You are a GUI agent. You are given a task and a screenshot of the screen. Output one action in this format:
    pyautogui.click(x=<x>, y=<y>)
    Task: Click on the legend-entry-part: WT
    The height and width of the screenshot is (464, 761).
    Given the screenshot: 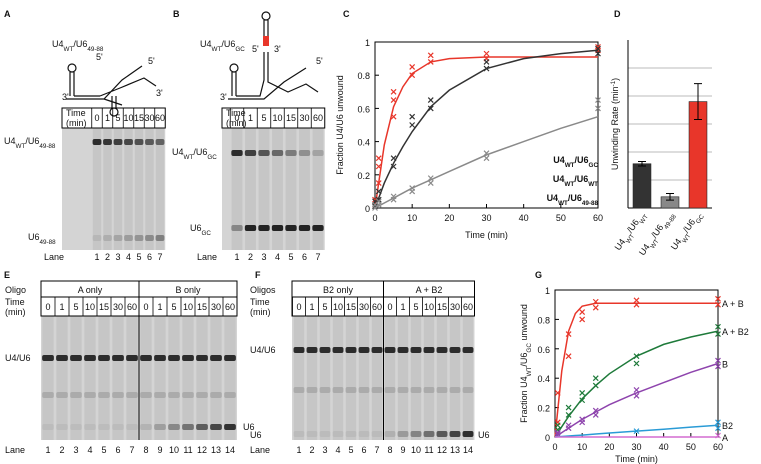 What is the action you would take?
    pyautogui.click(x=570, y=165)
    